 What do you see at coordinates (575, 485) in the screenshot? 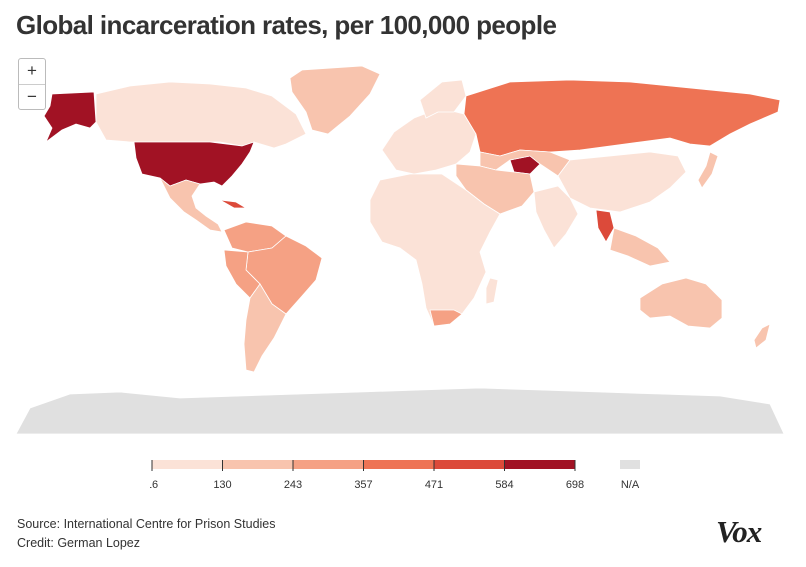
I see `legend-tick-label: 698` at bounding box center [575, 485].